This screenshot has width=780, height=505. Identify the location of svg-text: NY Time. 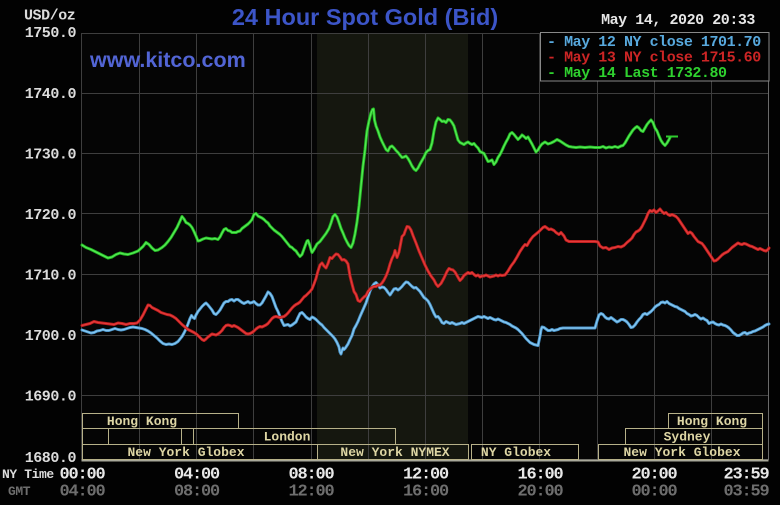
(28, 474).